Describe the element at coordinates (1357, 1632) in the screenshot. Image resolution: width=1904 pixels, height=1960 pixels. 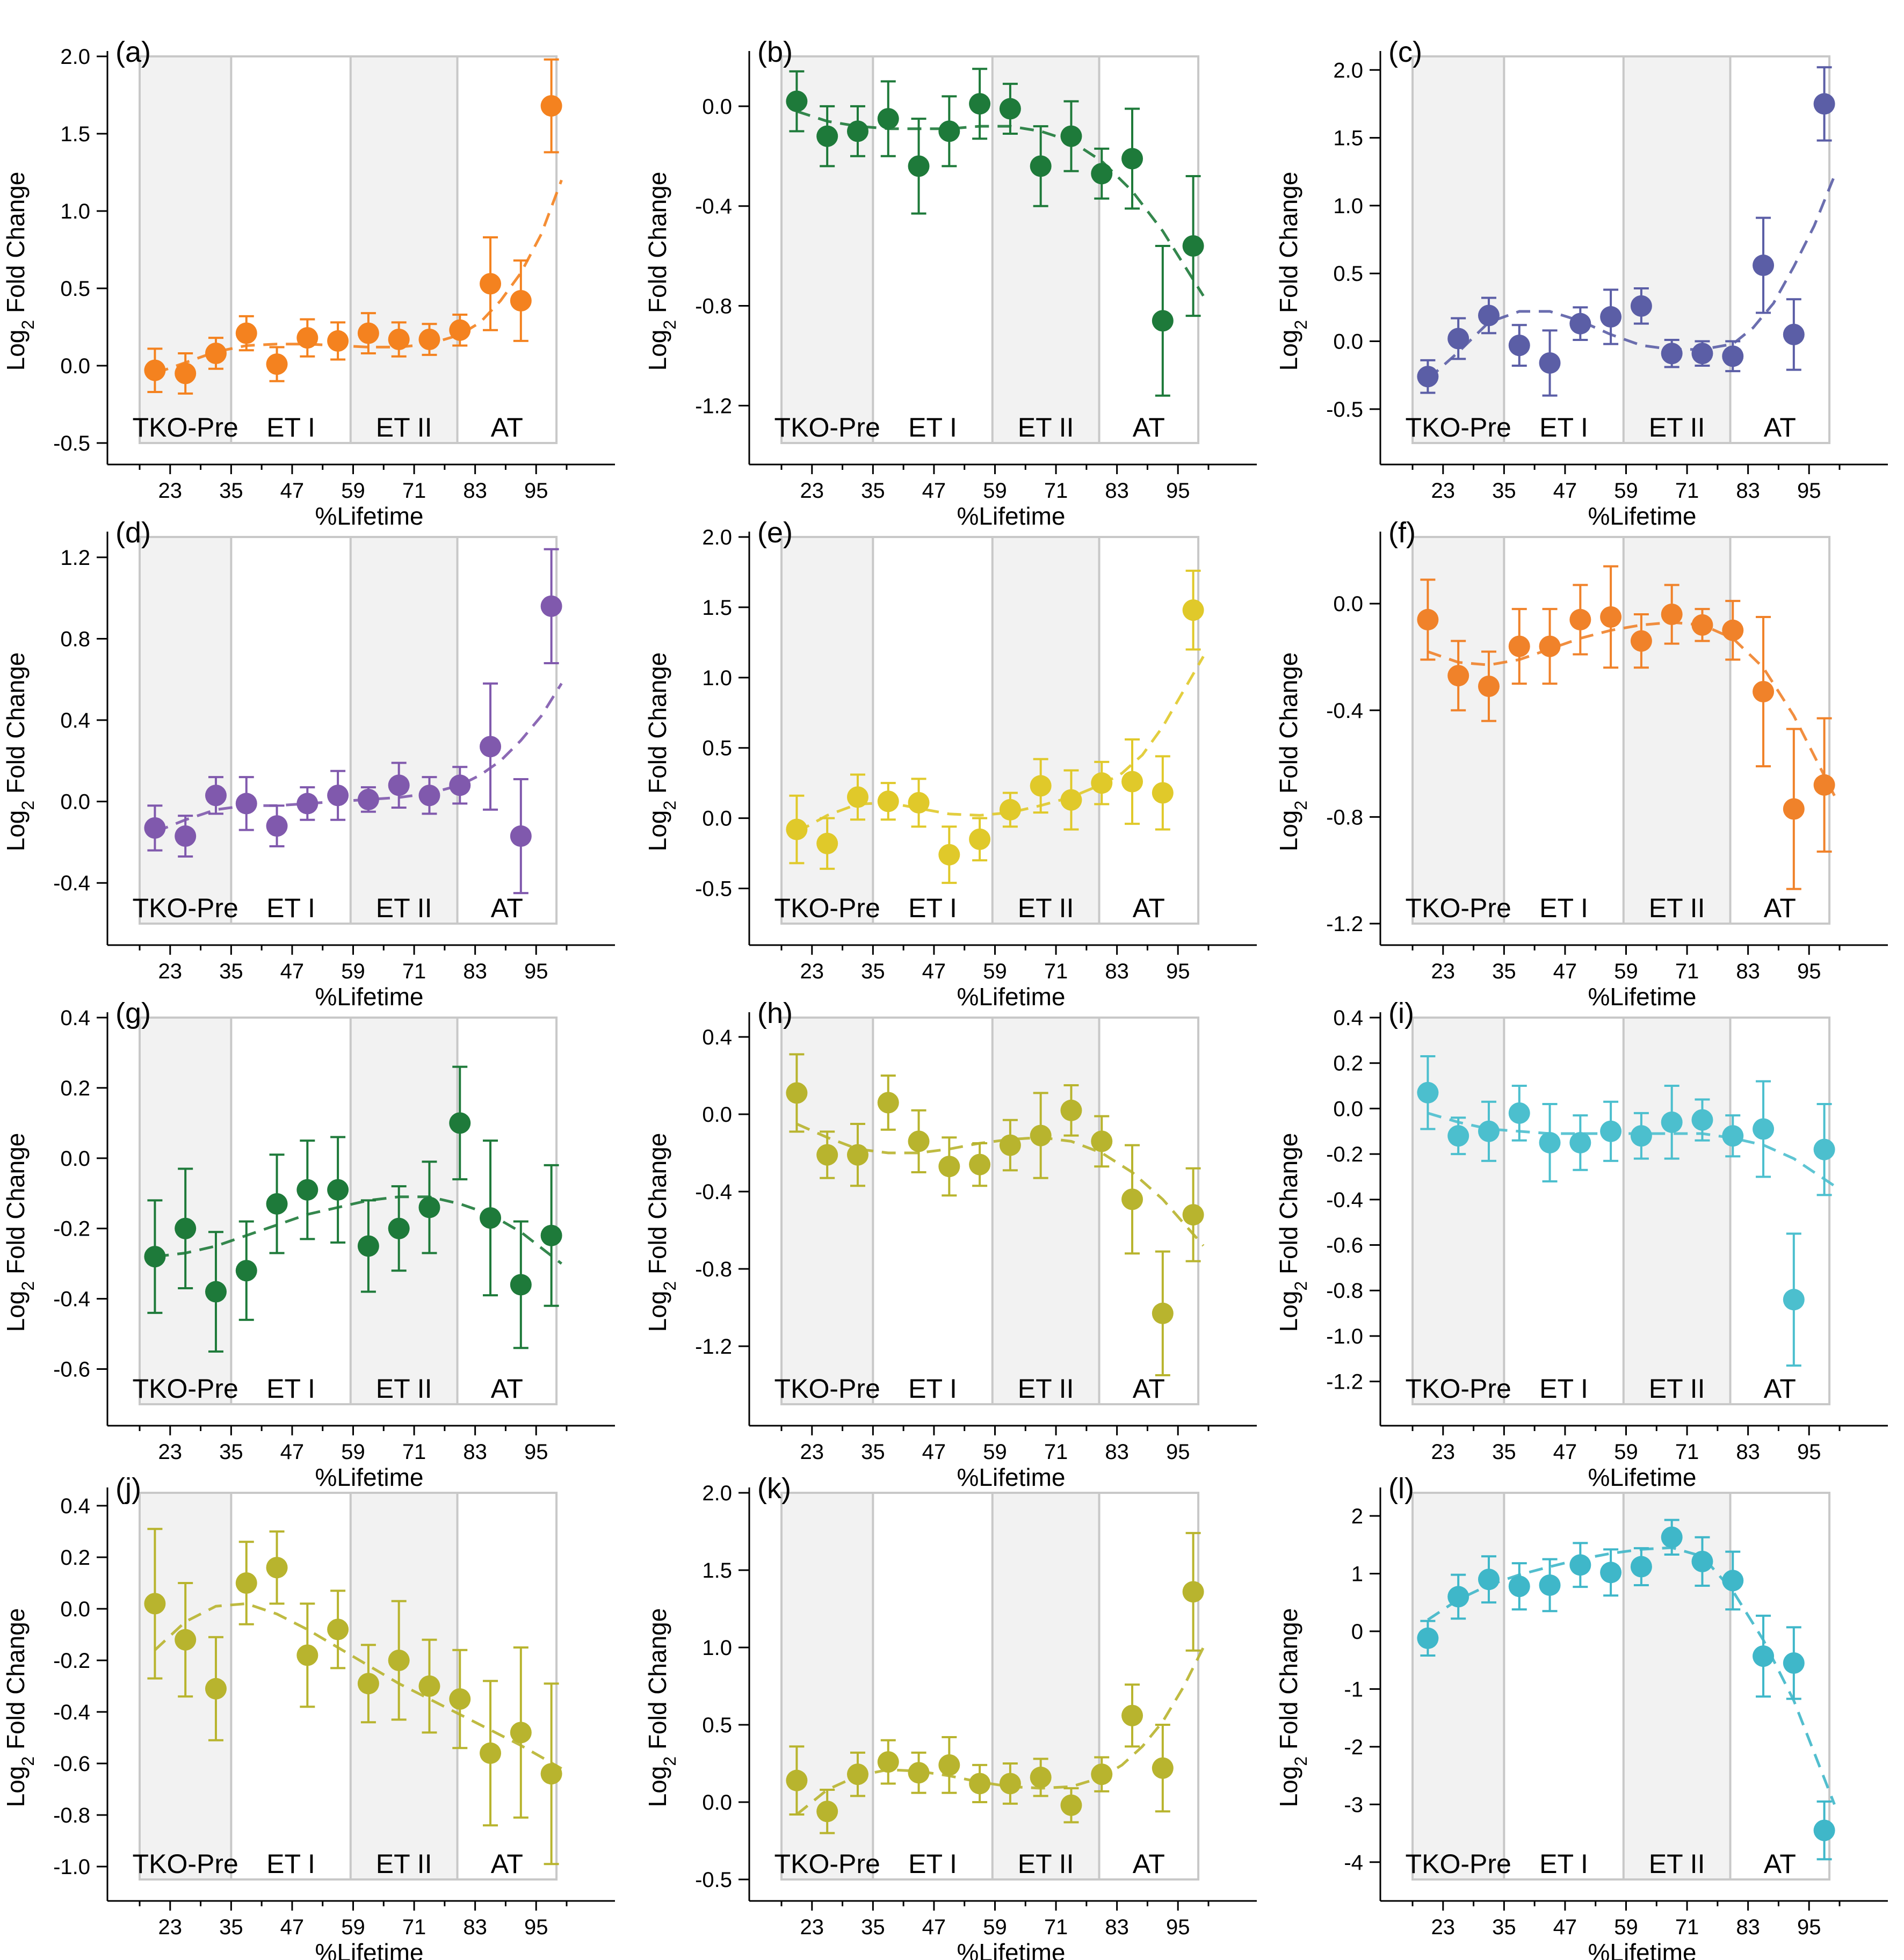
I see `y-tick-label: 0` at that location.